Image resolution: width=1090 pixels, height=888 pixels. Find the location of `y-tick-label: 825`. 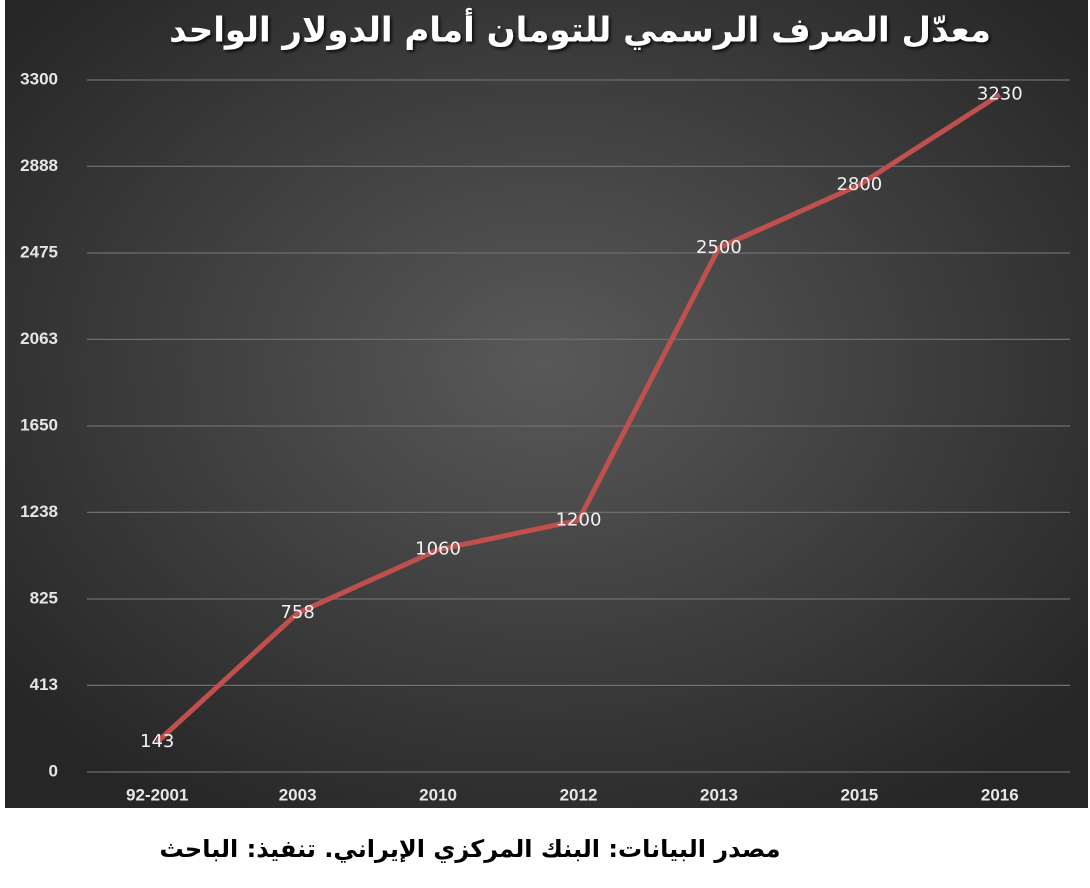

y-tick-label: 825 is located at coordinates (44, 597).